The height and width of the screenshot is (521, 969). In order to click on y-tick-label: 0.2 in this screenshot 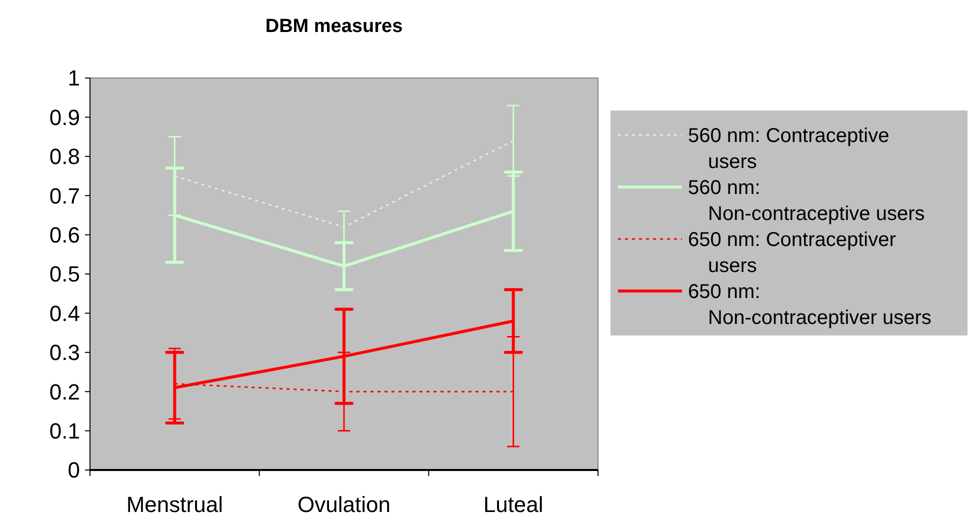, I will do `click(64, 391)`.